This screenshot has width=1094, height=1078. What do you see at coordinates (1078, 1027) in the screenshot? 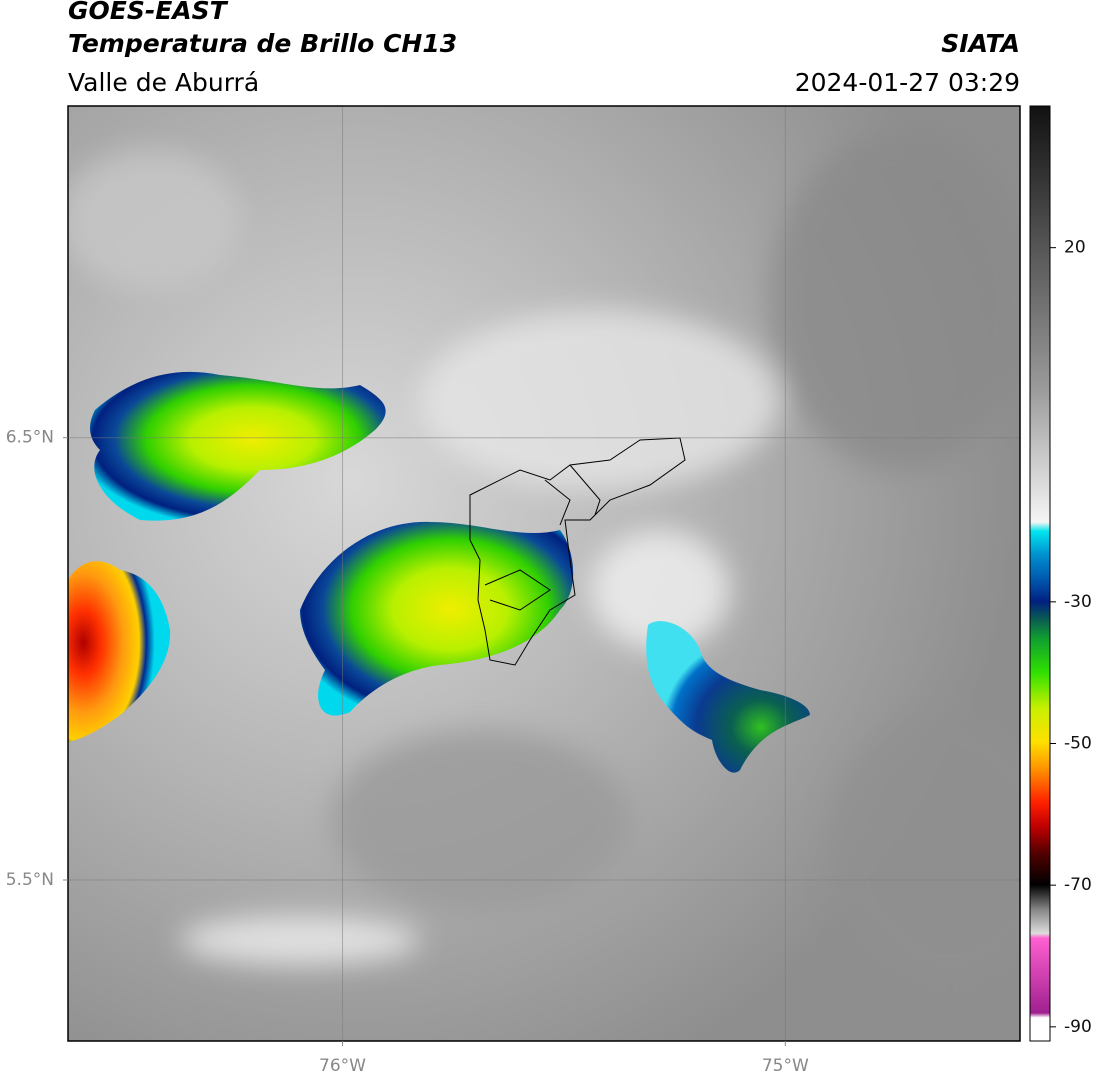
I see `colorbar-tick-label: -90` at bounding box center [1078, 1027].